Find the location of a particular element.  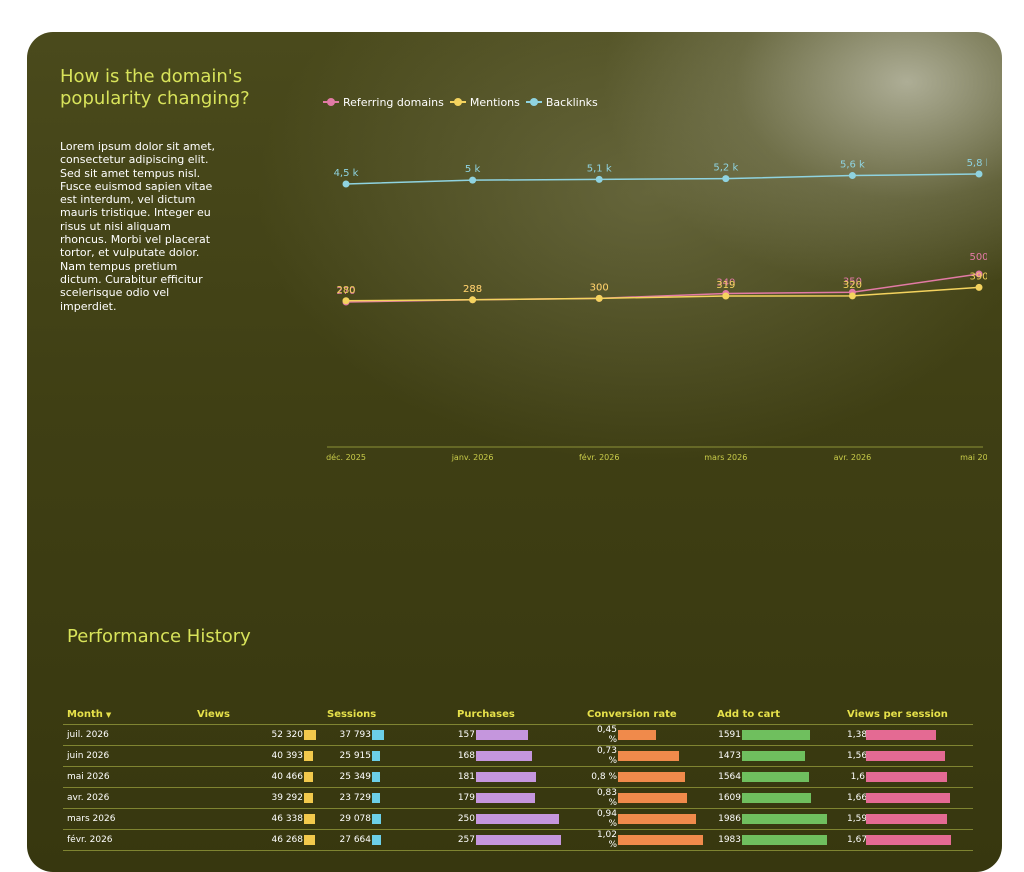

cell-vps: 1,66 is located at coordinates (908, 798).